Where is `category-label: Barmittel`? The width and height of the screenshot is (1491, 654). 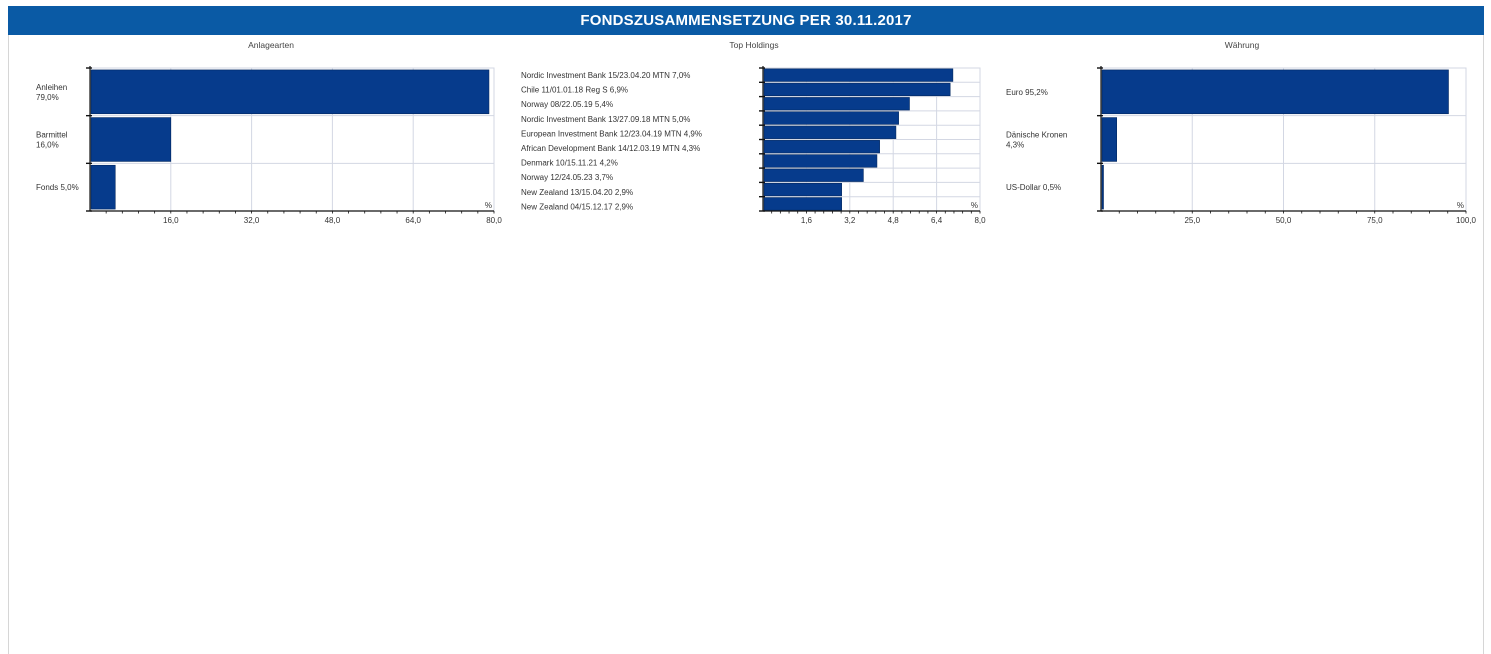
category-label: Barmittel is located at coordinates (52, 135).